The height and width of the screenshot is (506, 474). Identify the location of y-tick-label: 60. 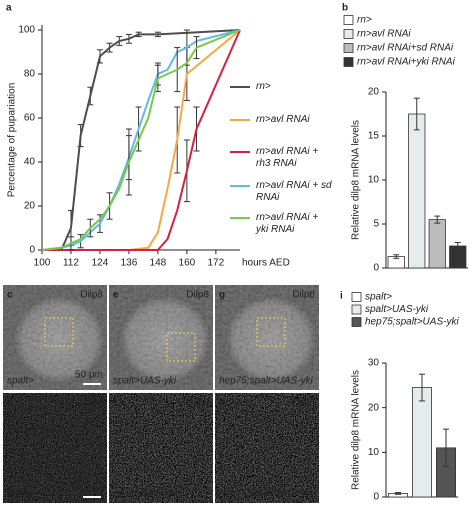
(30, 118).